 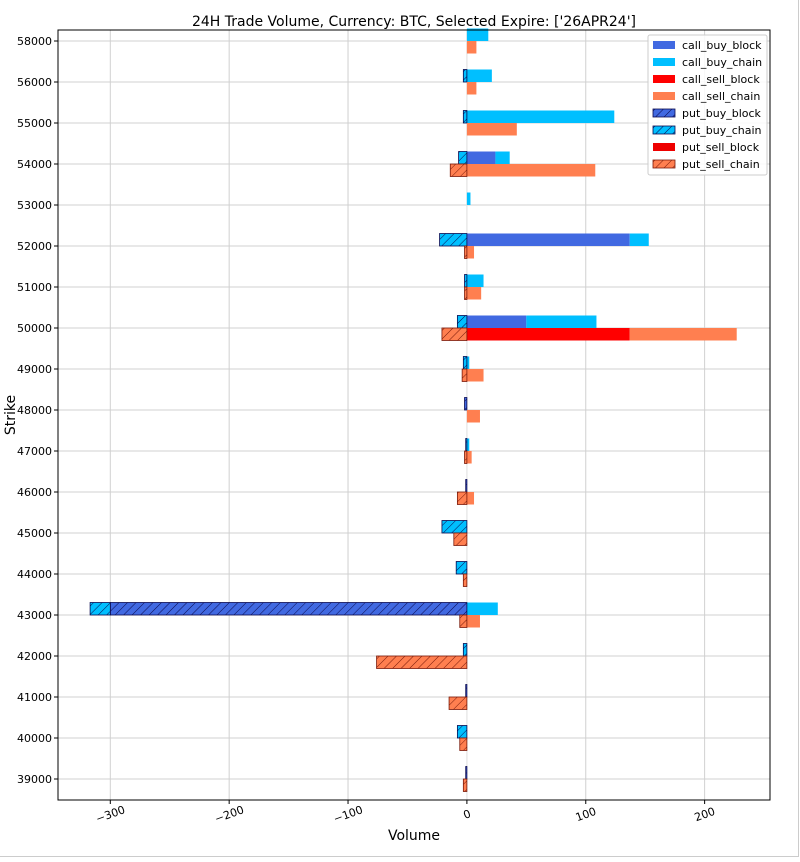 What do you see at coordinates (664, 96) in the screenshot?
I see `legend-swatch-call_sell_chain` at bounding box center [664, 96].